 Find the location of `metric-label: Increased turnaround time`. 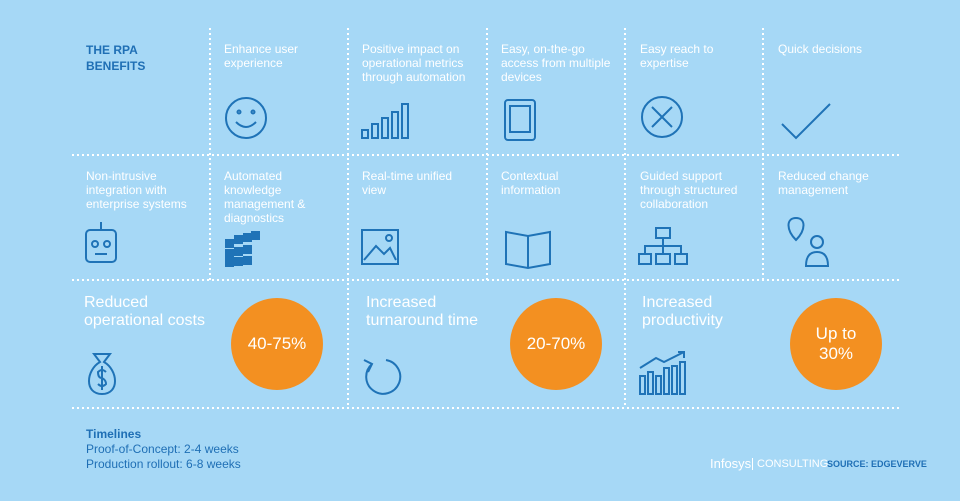

metric-label: Increased turnaround time is located at coordinates (422, 311).